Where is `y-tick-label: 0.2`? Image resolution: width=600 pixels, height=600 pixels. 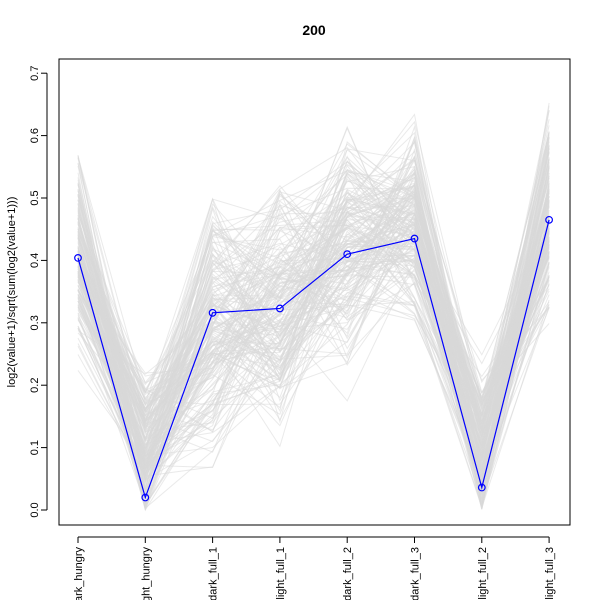
y-tick-label: 0.2 is located at coordinates (35, 385).